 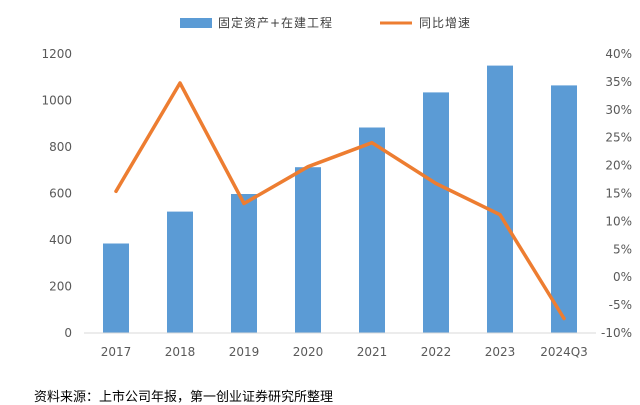 I want to click on x-tick-2022: 2022, so click(x=436, y=352).